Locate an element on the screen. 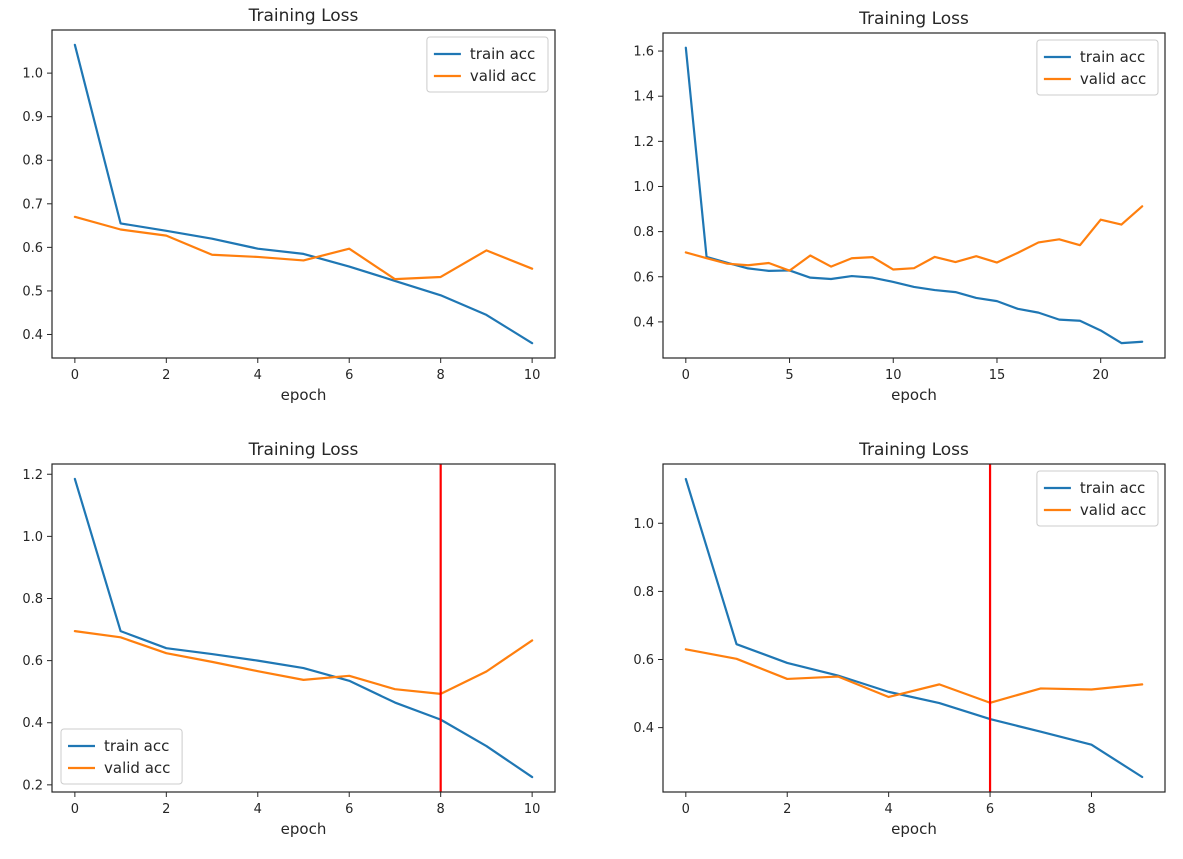  y-tick-label: 0.7 is located at coordinates (32, 204).